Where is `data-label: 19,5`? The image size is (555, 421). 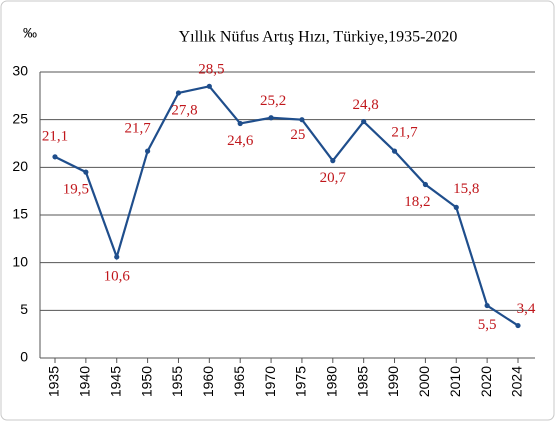 data-label: 19,5 is located at coordinates (76, 190).